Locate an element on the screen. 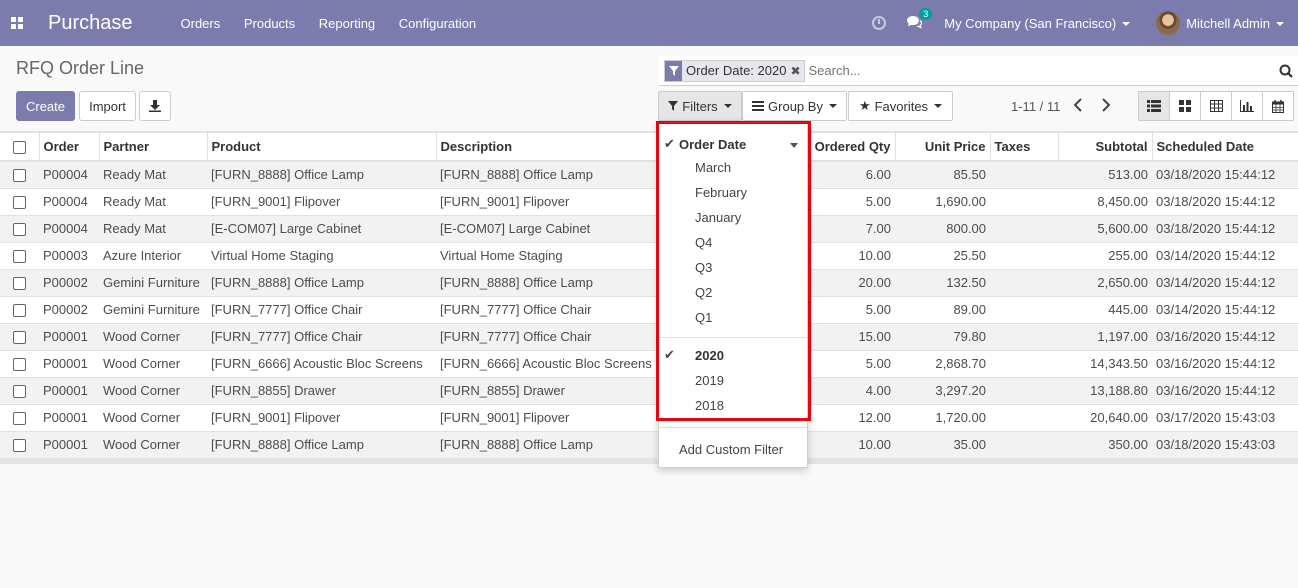 This screenshot has height=588, width=1298. filter-option-q3: Q3 is located at coordinates (733, 268).